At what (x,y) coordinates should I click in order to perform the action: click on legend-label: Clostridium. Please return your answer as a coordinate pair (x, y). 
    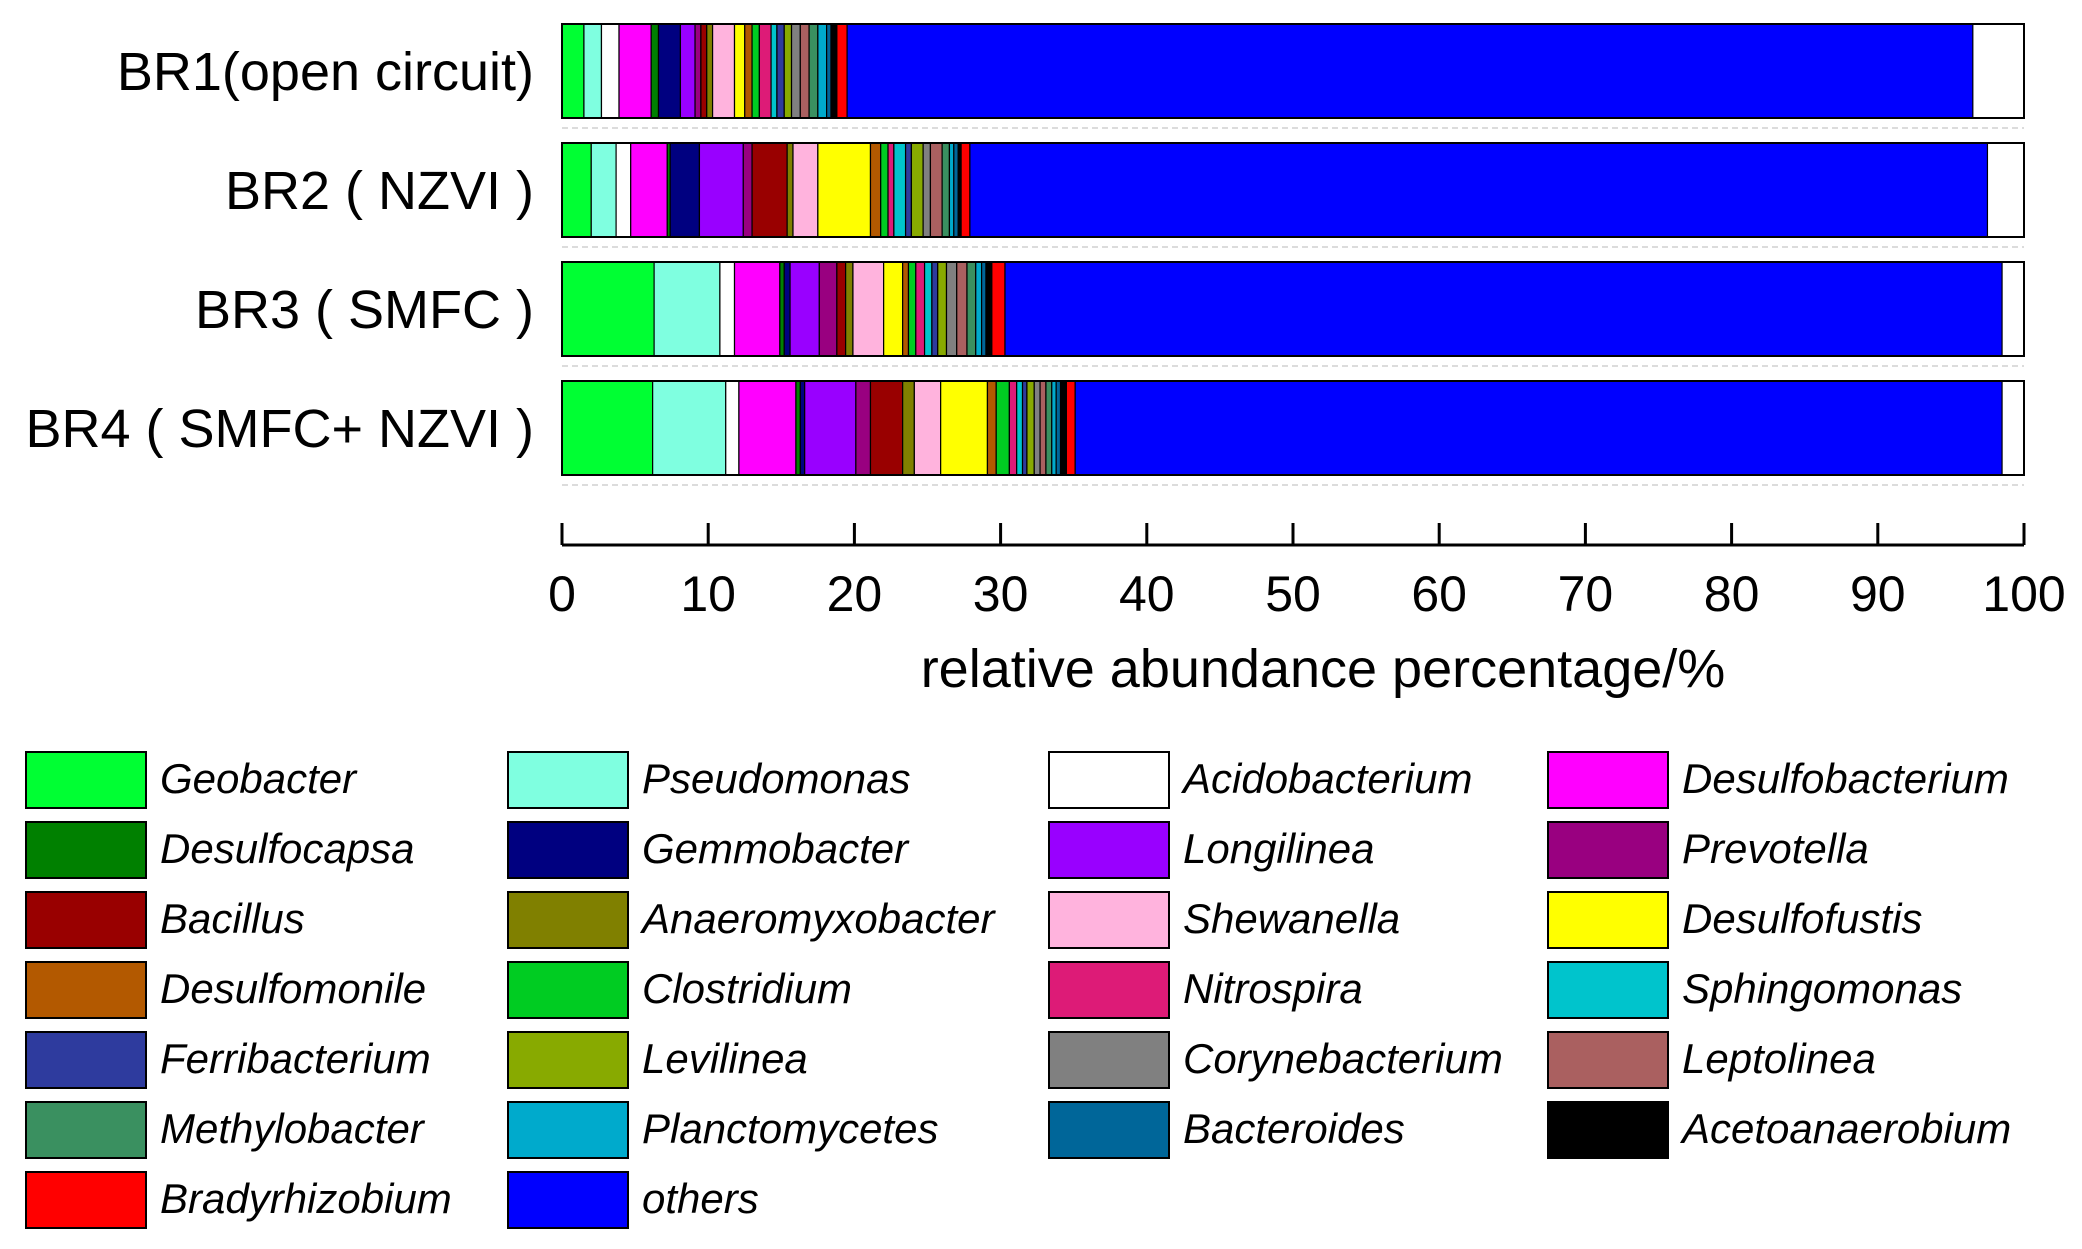
    Looking at the image, I should click on (747, 988).